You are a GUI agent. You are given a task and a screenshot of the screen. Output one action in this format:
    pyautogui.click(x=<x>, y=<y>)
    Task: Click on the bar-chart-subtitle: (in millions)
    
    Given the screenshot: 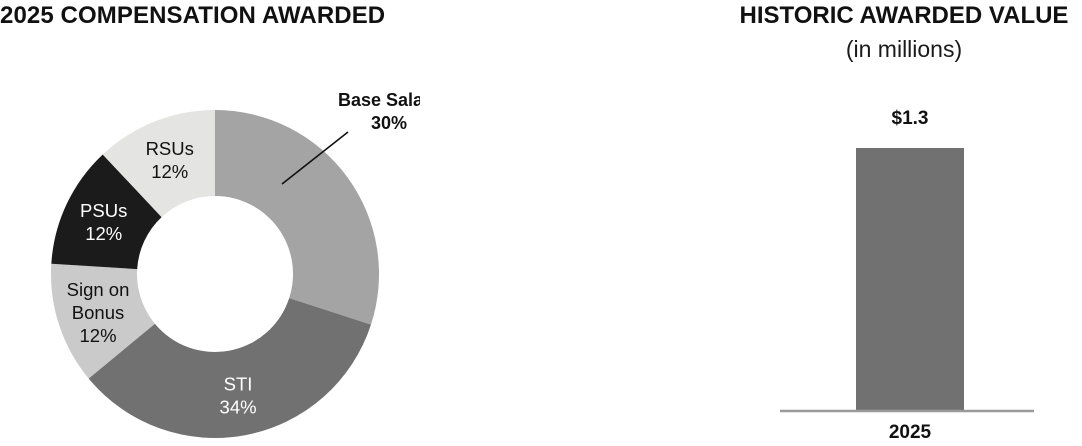 What is the action you would take?
    pyautogui.click(x=904, y=49)
    